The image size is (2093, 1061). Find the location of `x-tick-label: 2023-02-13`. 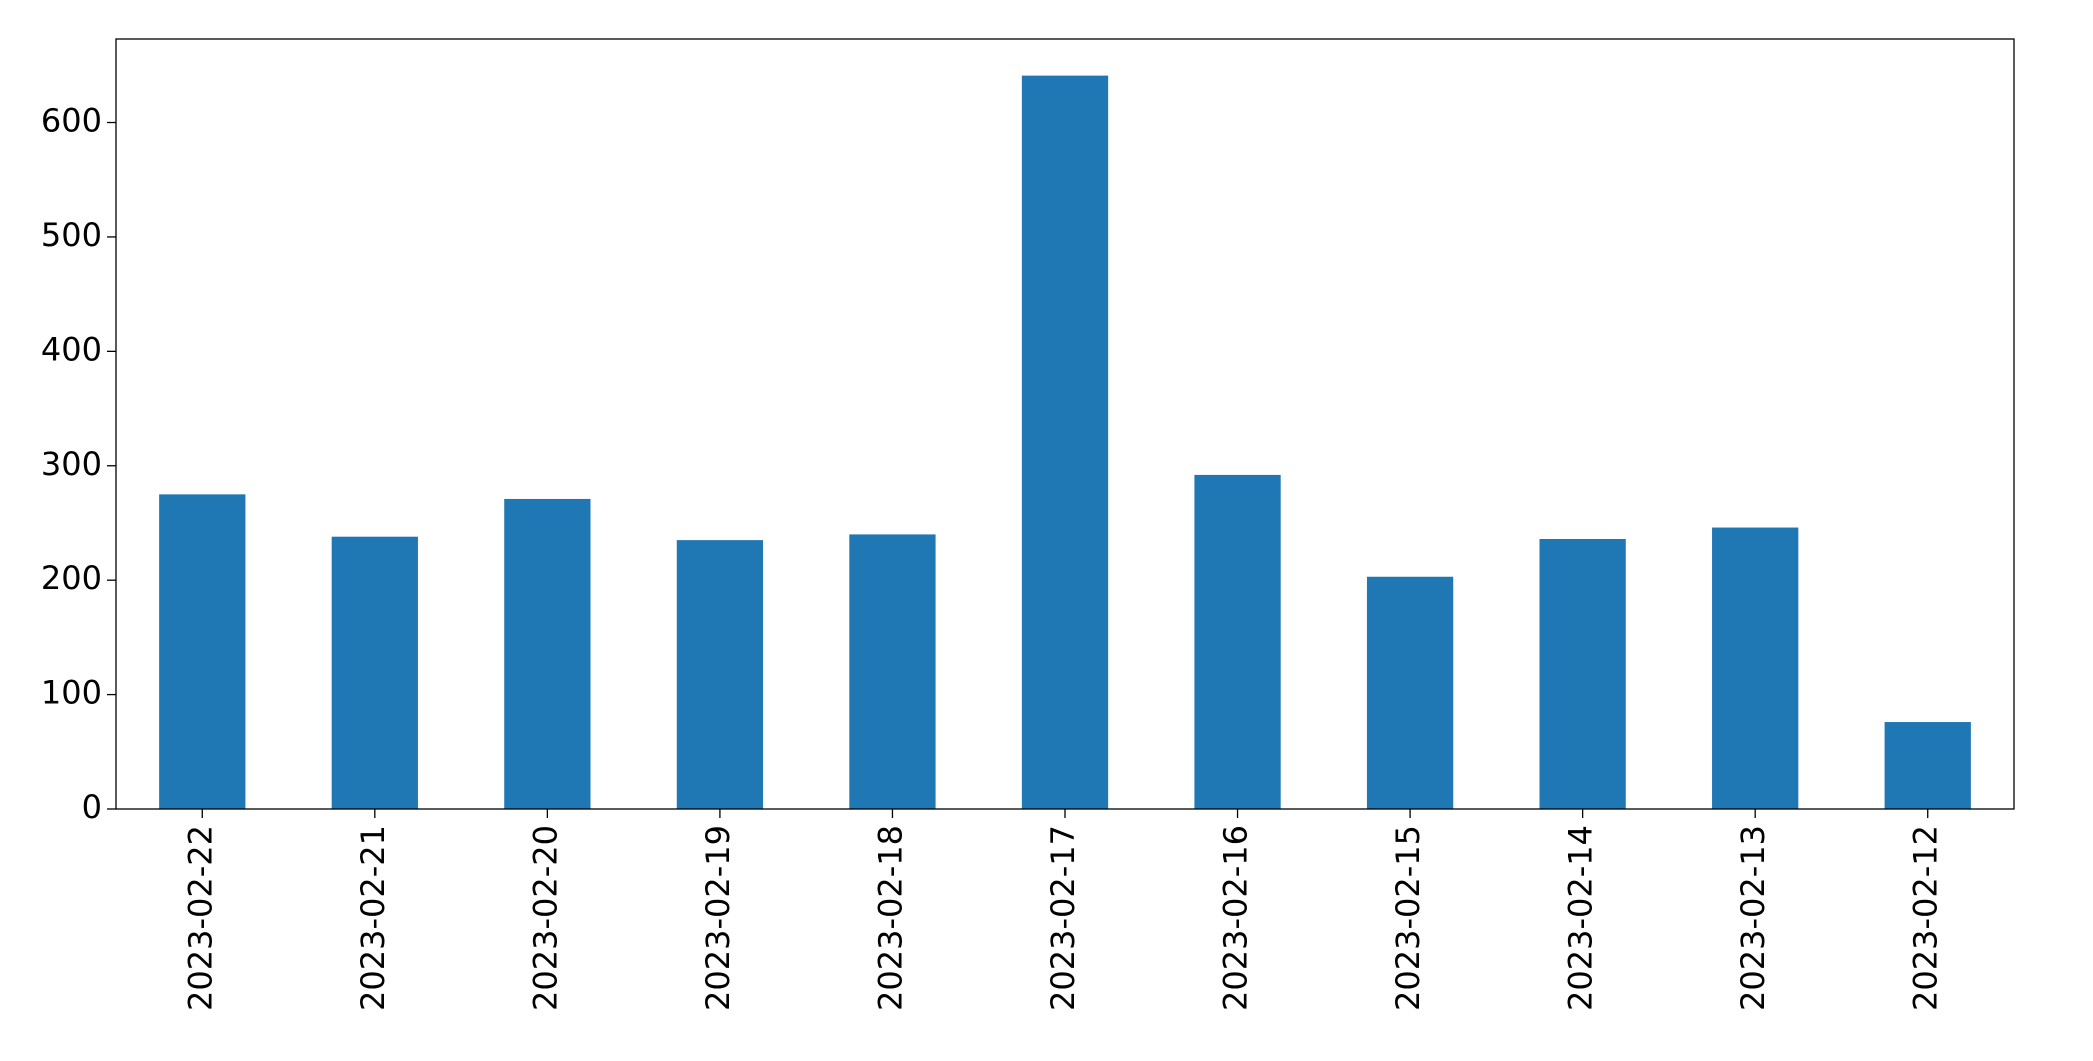

x-tick-label: 2023-02-13 is located at coordinates (1753, 918).